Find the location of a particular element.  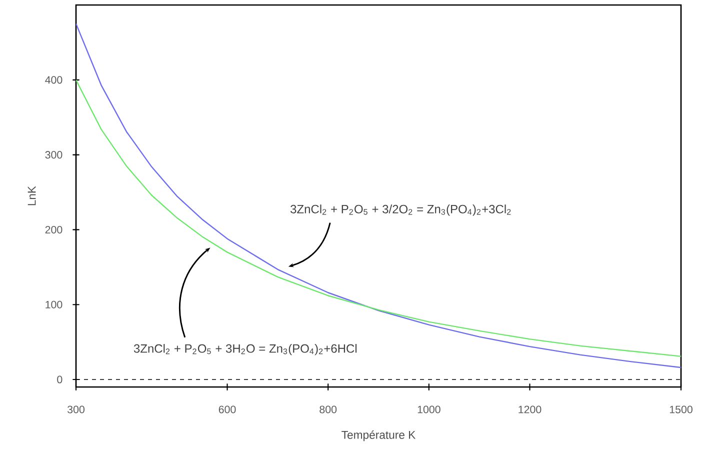

x-tick-label: 1500 is located at coordinates (681, 410).